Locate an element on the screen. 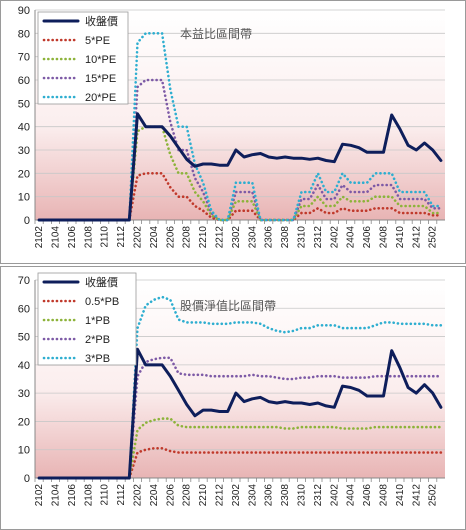 Image resolution: width=466 pixels, height=530 pixels. legend-label: 2*PB is located at coordinates (97, 340).